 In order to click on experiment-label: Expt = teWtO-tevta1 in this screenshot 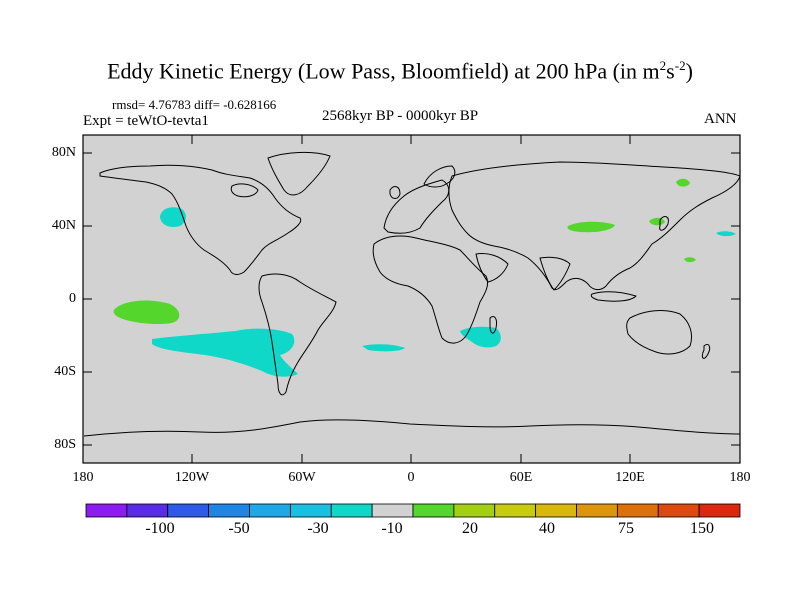, I will do `click(146, 121)`.